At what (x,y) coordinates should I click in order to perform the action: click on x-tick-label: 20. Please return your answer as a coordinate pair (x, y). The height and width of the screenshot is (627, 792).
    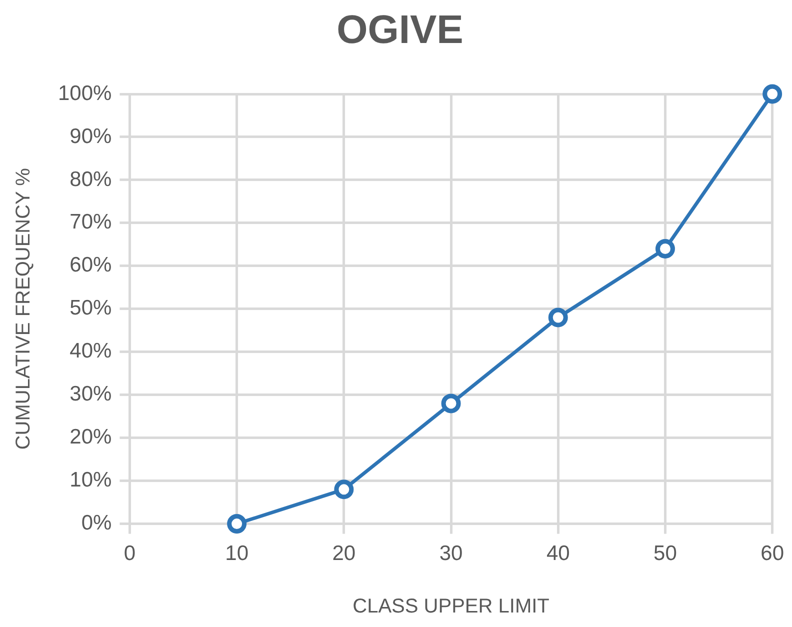
    Looking at the image, I should click on (344, 554).